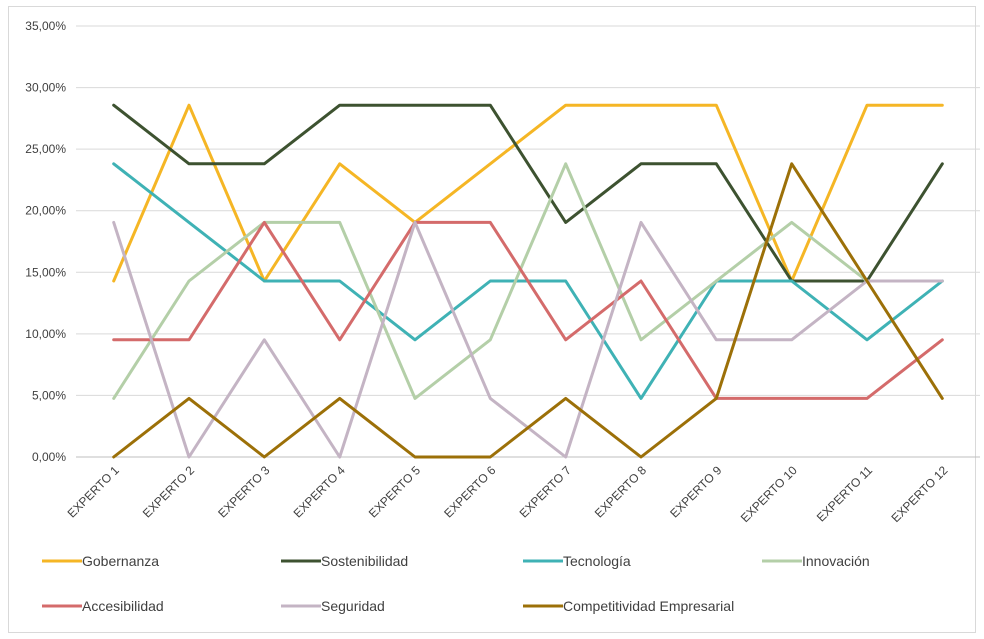 The height and width of the screenshot is (639, 984). What do you see at coordinates (45, 26) in the screenshot?
I see `y-tick-label: 35,00%` at bounding box center [45, 26].